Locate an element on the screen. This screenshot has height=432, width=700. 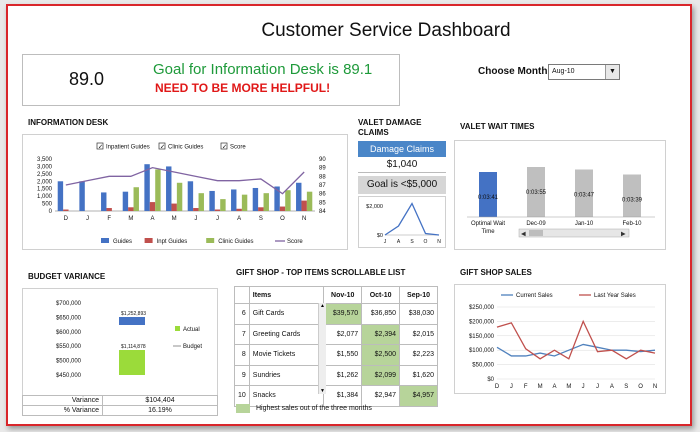
scrollbar: ▲ ▼ is located at coordinates (322, 348).